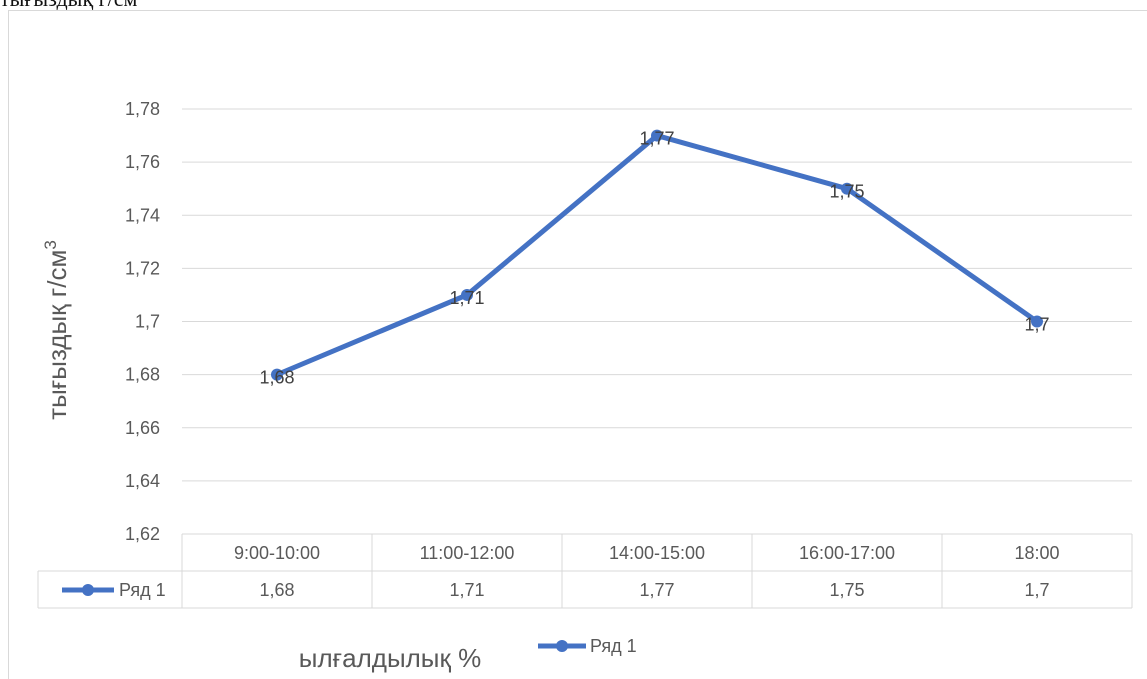 Image resolution: width=1147 pixels, height=679 pixels. Describe the element at coordinates (277, 553) in the screenshot. I see `x-category-label: 9:00-10:00` at that location.